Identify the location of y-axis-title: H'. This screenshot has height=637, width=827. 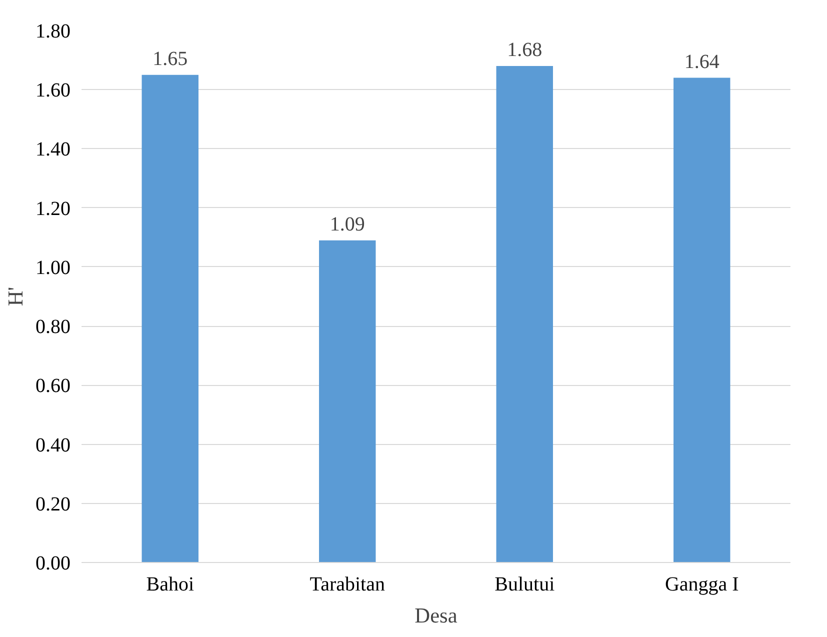
(16, 296).